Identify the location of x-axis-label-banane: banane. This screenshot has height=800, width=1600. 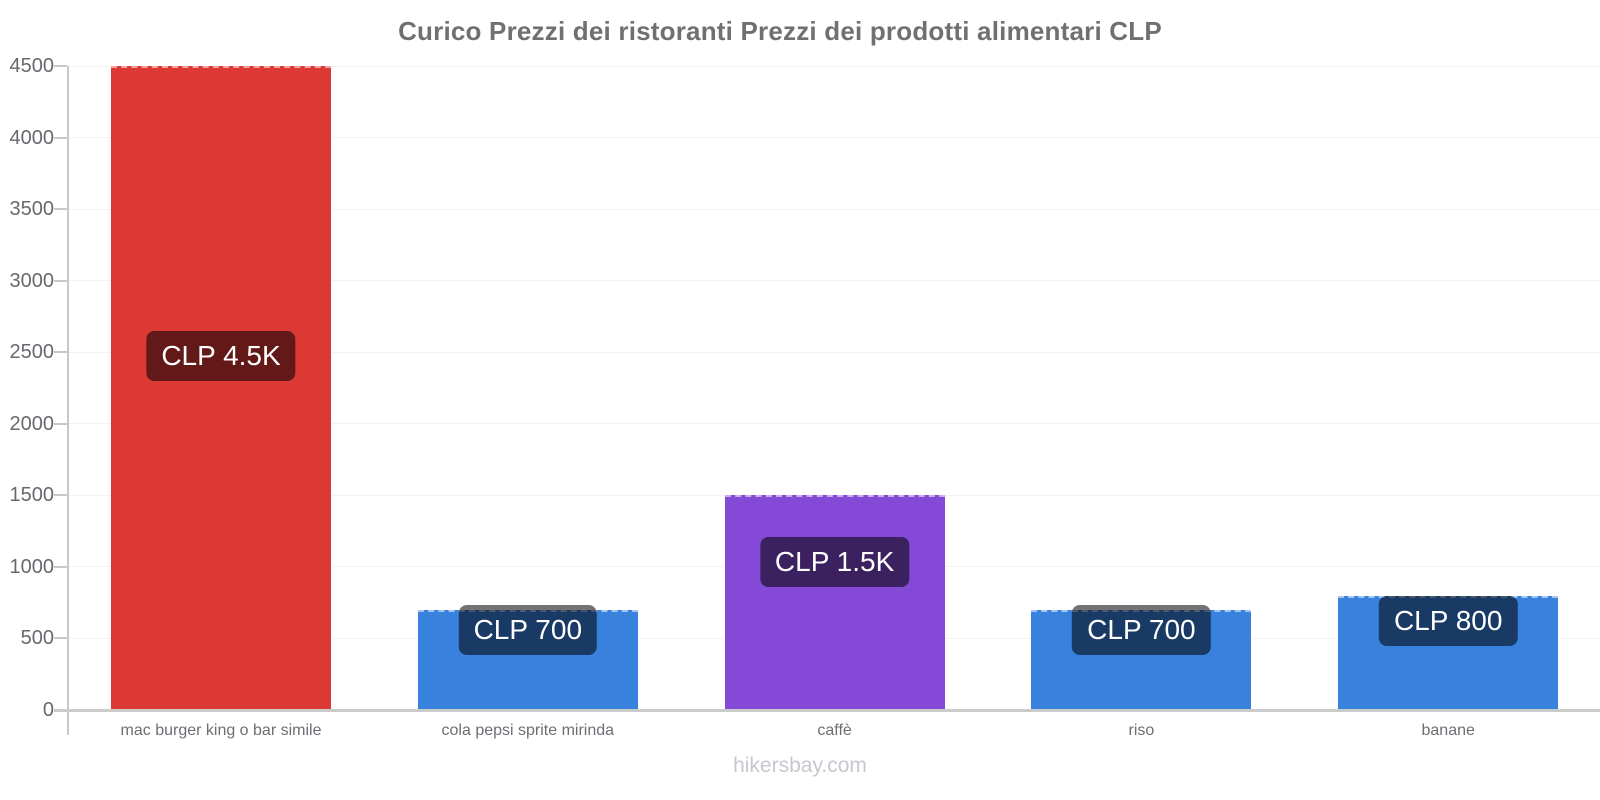
(1448, 730).